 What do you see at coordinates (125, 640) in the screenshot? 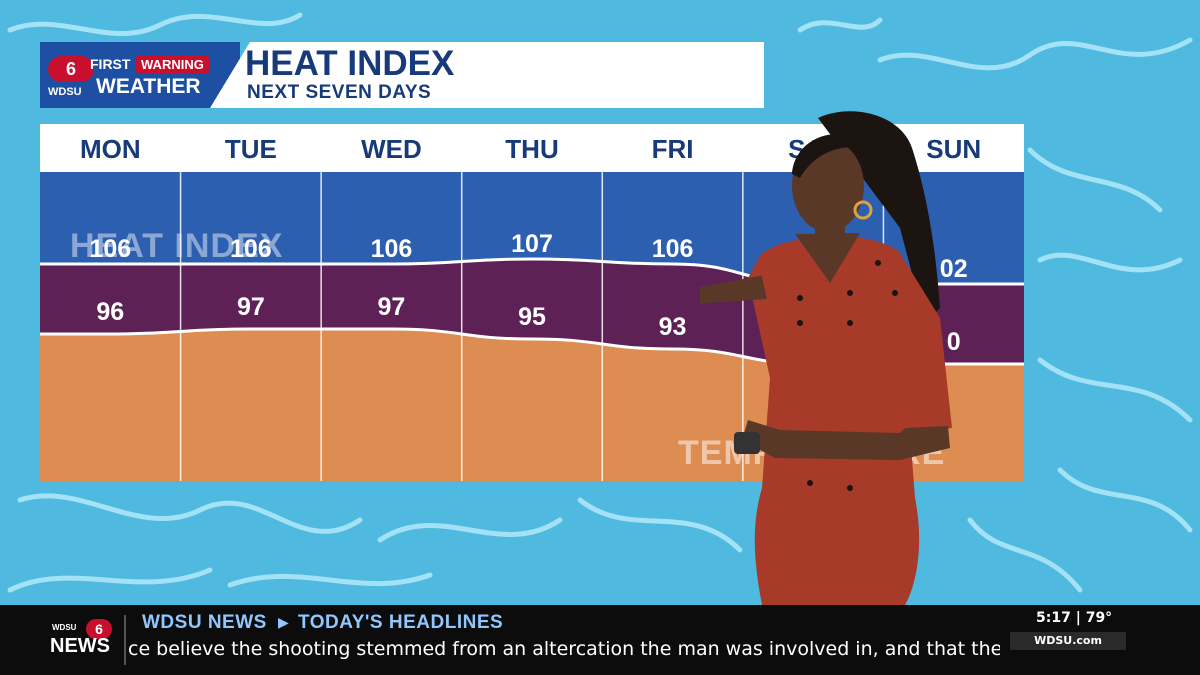
I see `ticker-divider` at bounding box center [125, 640].